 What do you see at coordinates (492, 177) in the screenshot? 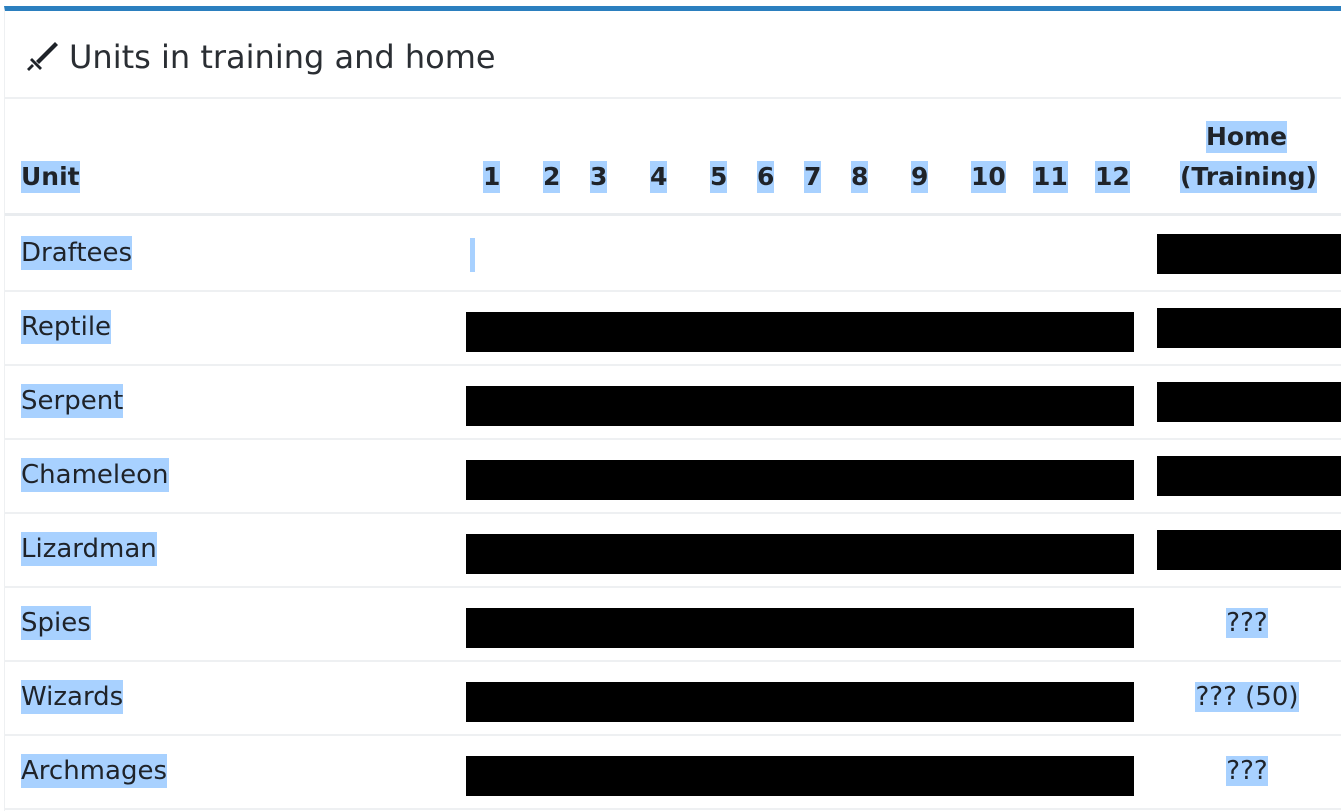
I see `column-header-hour-1: 1` at bounding box center [492, 177].